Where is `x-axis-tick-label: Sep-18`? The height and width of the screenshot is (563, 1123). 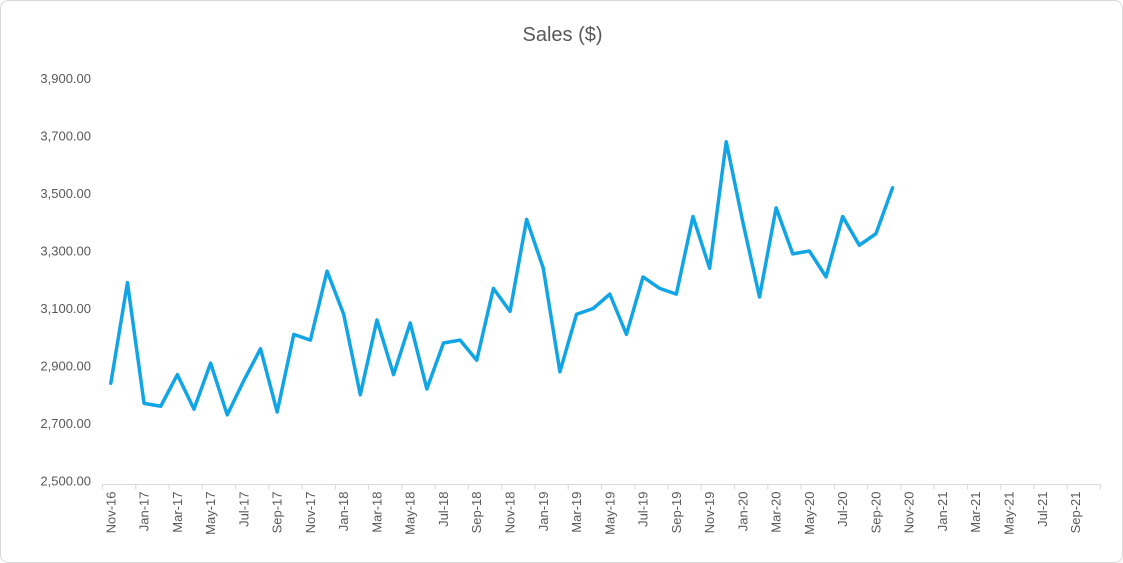
x-axis-tick-label: Sep-18 is located at coordinates (476, 513).